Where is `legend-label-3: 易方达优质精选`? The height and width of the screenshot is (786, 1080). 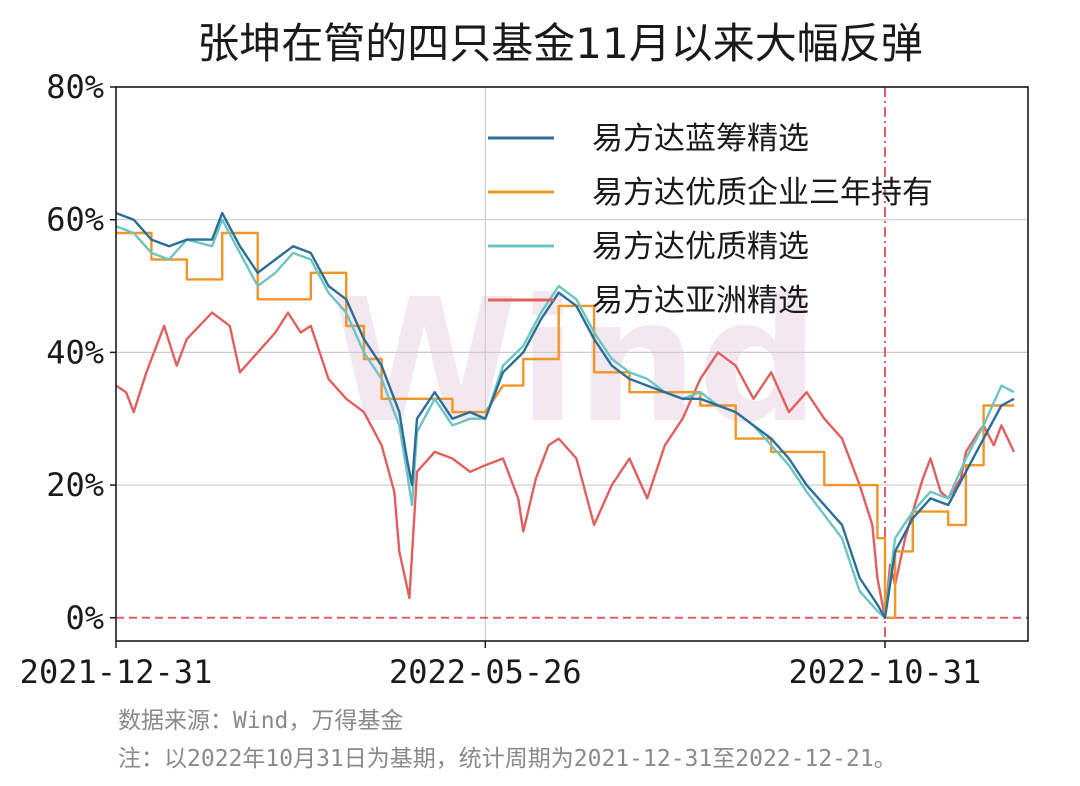 legend-label-3: 易方达优质精选 is located at coordinates (700, 247).